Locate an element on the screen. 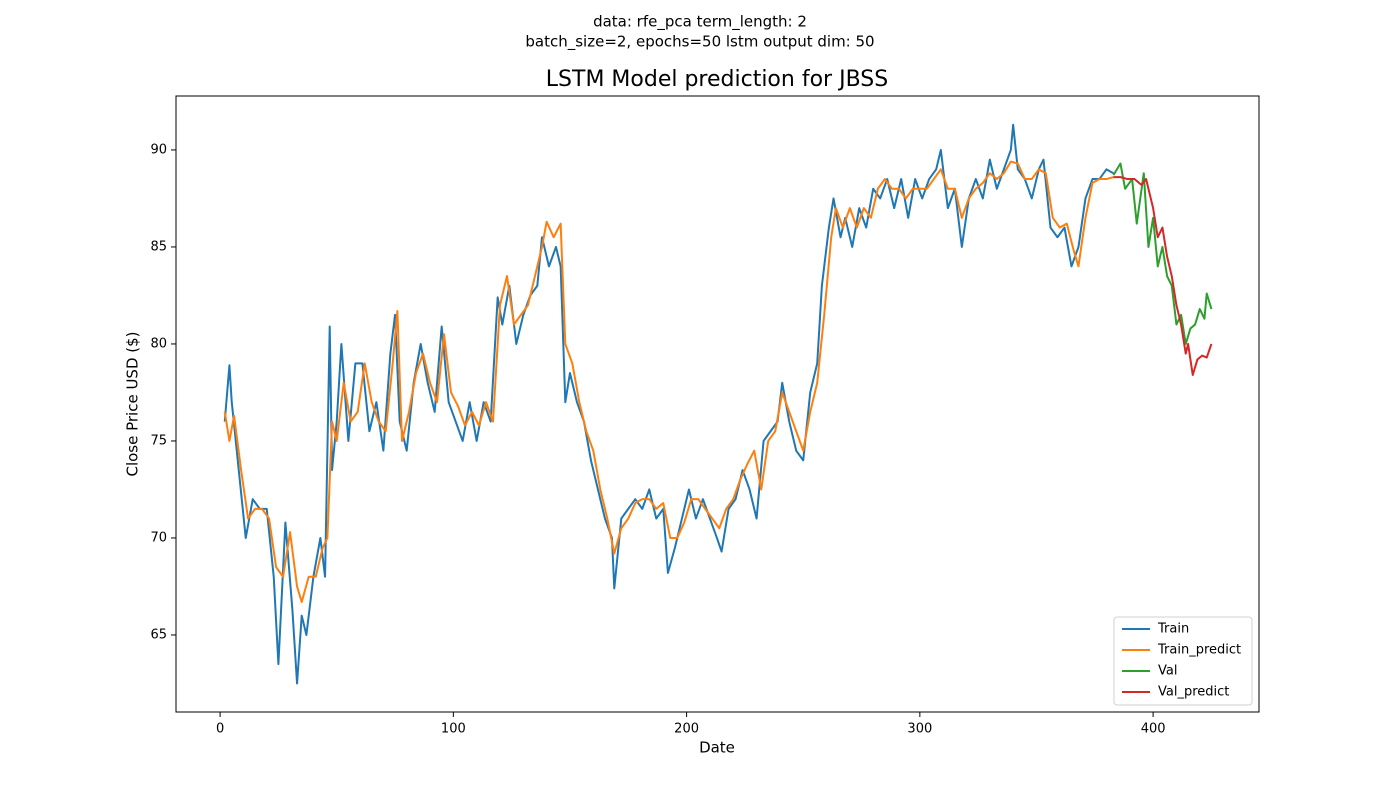 Image resolution: width=1400 pixels, height=800 pixels. y-tick-label: 85 is located at coordinates (158, 246).